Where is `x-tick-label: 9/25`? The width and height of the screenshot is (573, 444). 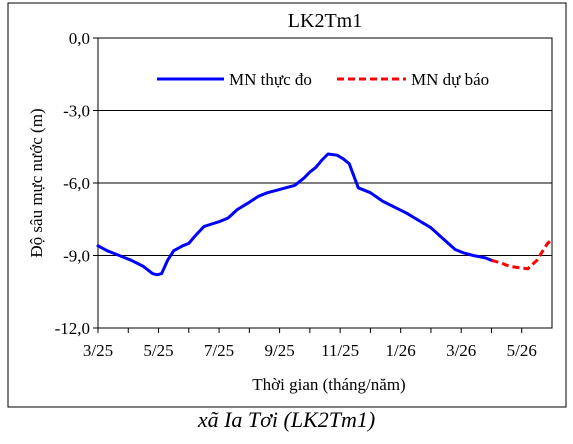
x-tick-label: 9/25 is located at coordinates (279, 350).